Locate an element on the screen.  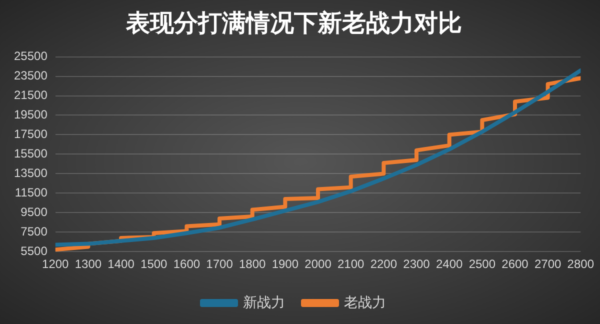
y-tick-label: 25500 is located at coordinates (31, 56).